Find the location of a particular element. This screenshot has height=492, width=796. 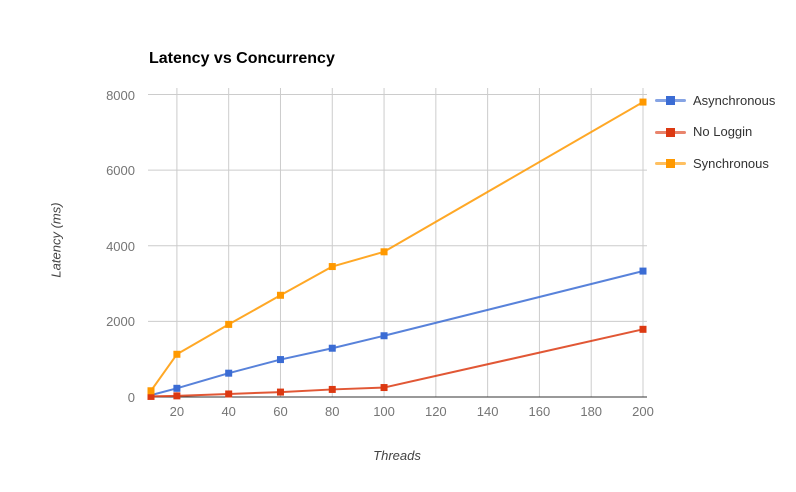

x-tick-label-120: 120 is located at coordinates (435, 411).